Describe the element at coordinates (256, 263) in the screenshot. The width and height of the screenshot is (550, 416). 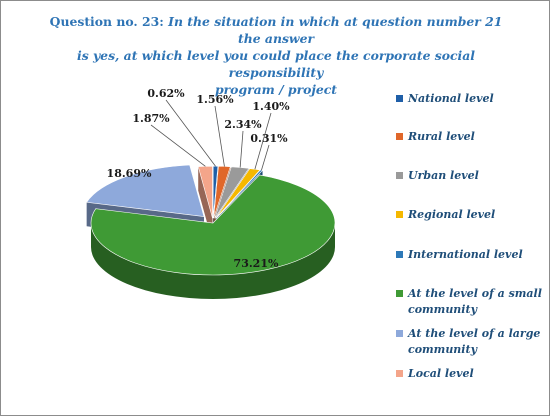
I see `data-label-at-the-level-of-a-small-community: 73.21%` at that location.